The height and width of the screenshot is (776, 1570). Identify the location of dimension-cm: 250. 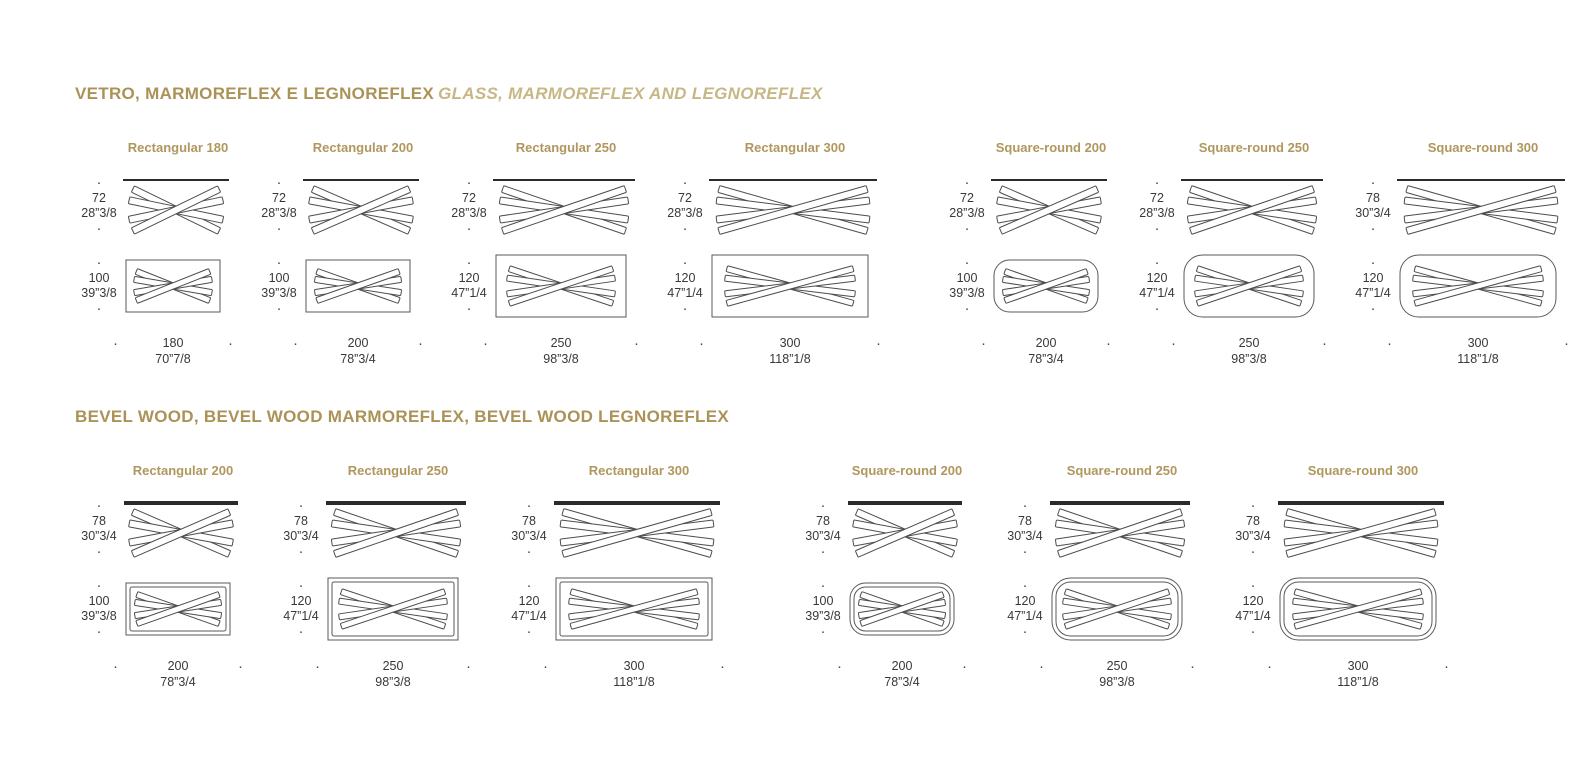
(1249, 343).